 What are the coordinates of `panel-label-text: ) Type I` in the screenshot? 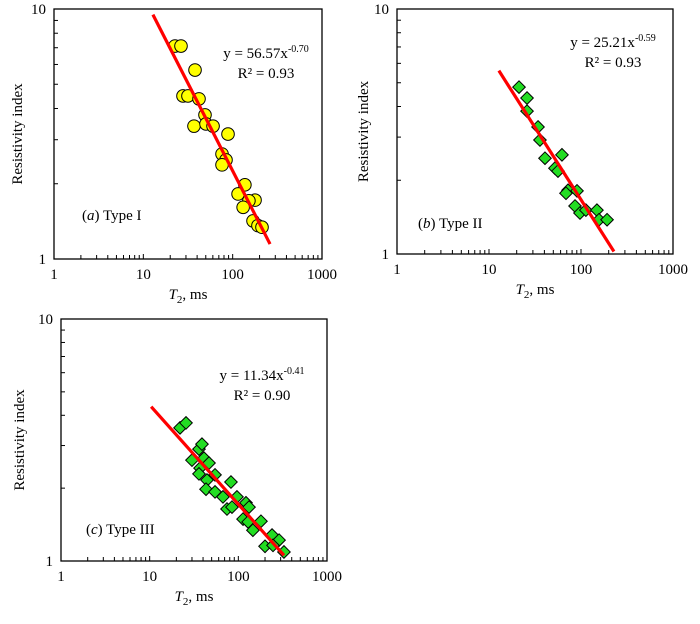 It's located at (118, 216).